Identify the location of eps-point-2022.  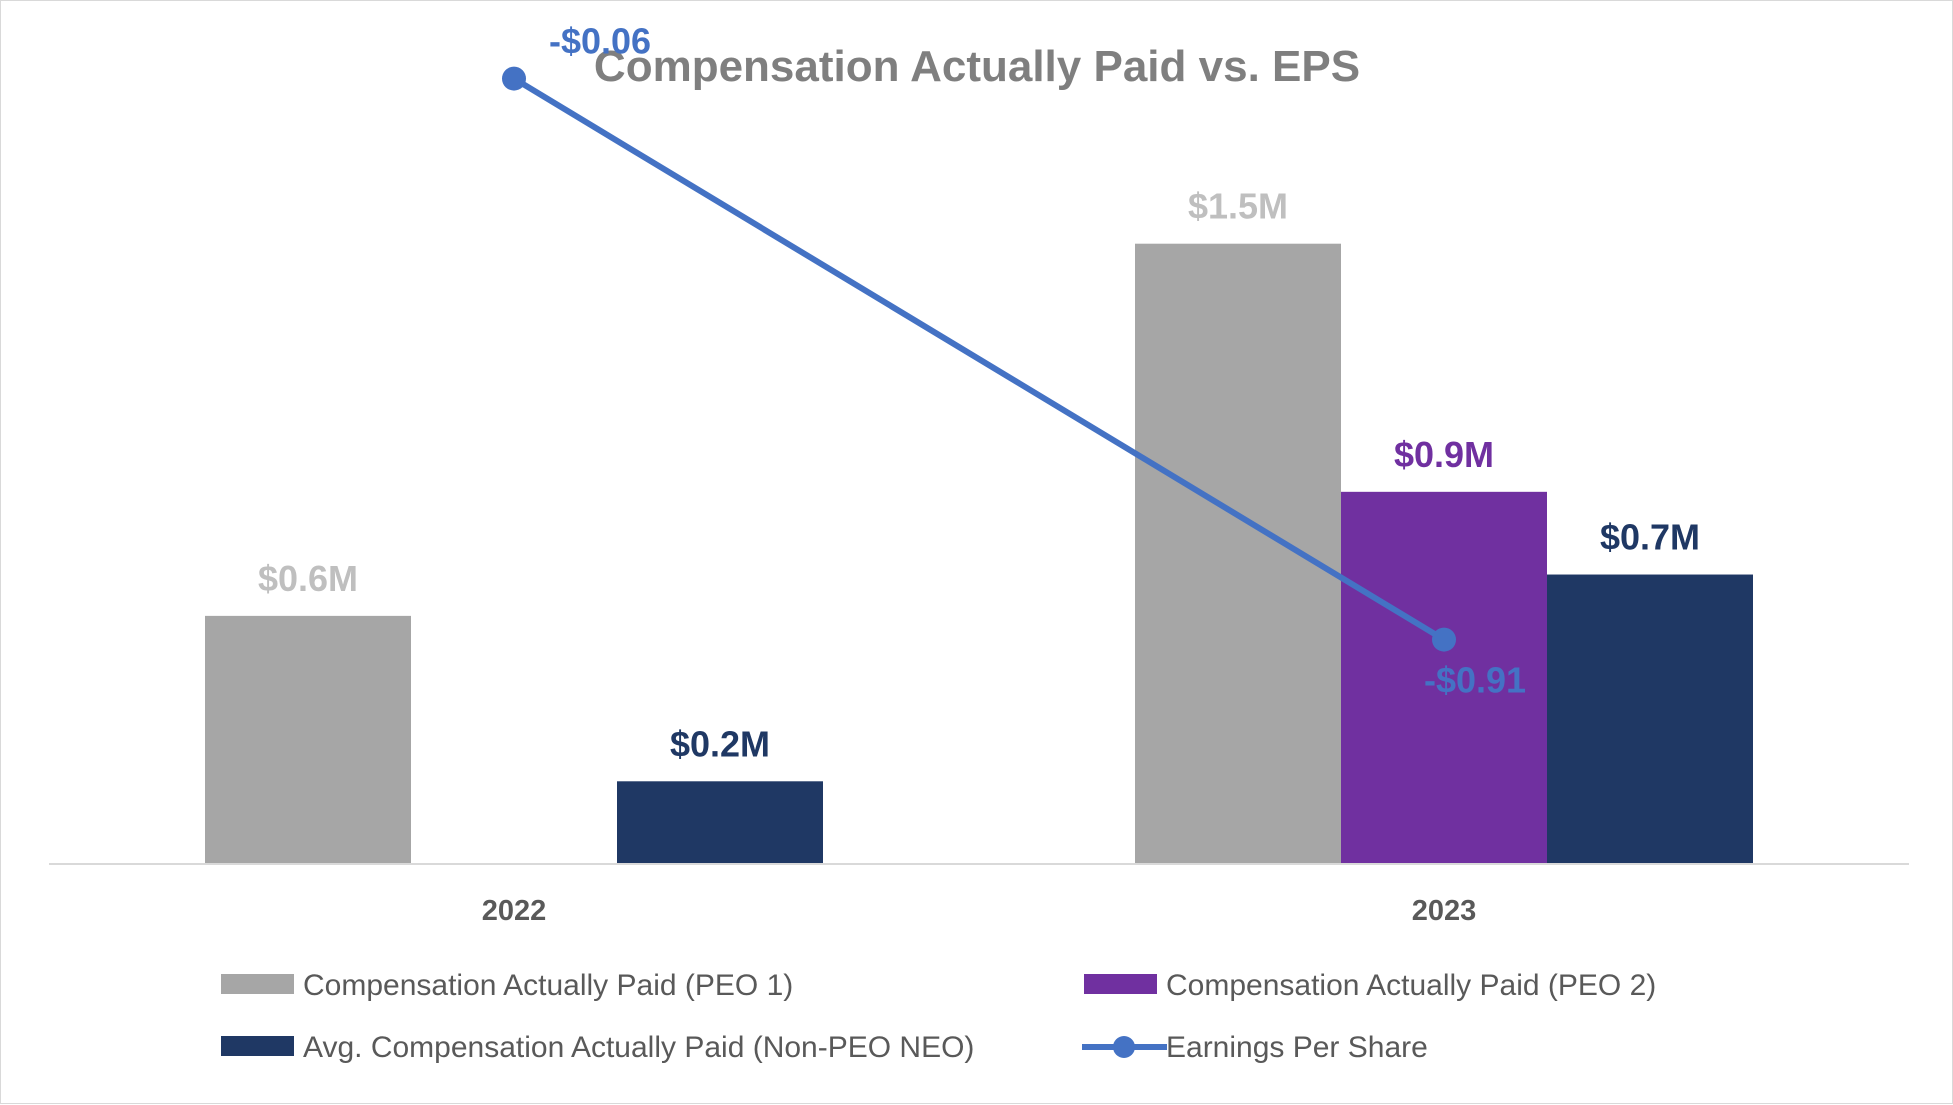
(514, 78).